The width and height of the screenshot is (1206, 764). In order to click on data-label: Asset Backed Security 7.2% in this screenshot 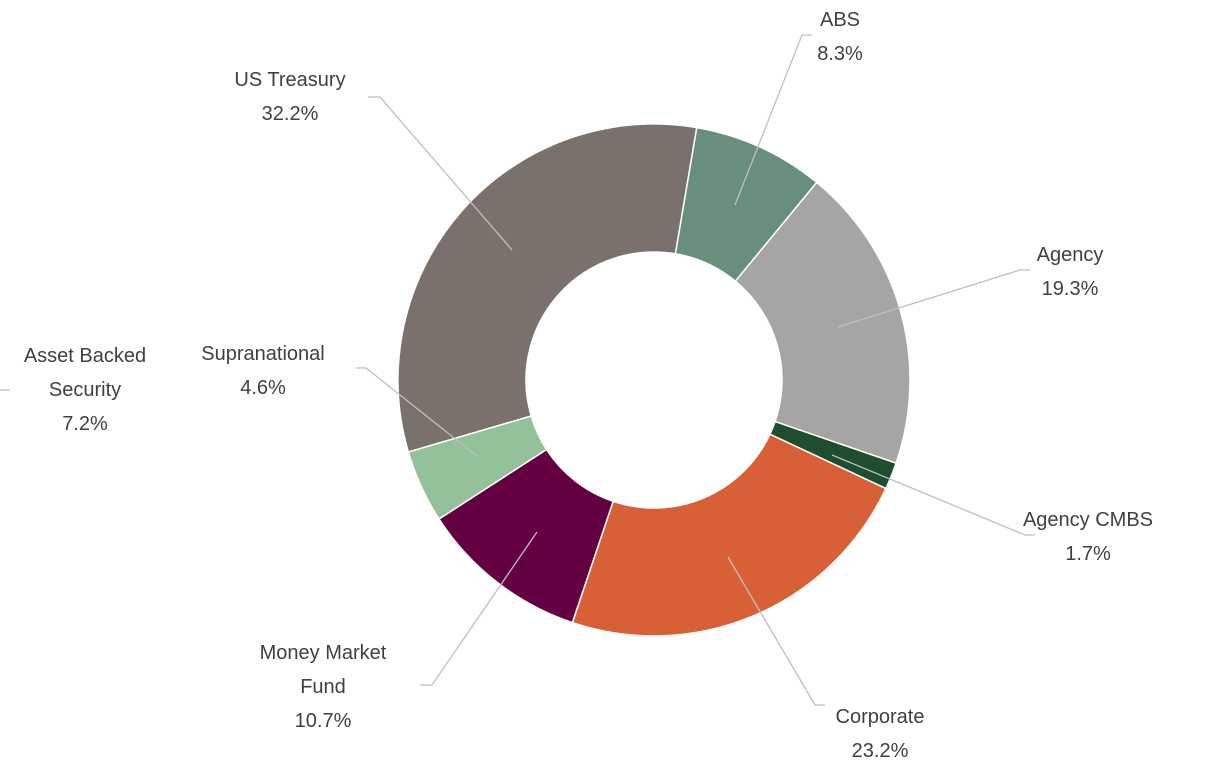, I will do `click(85, 390)`.